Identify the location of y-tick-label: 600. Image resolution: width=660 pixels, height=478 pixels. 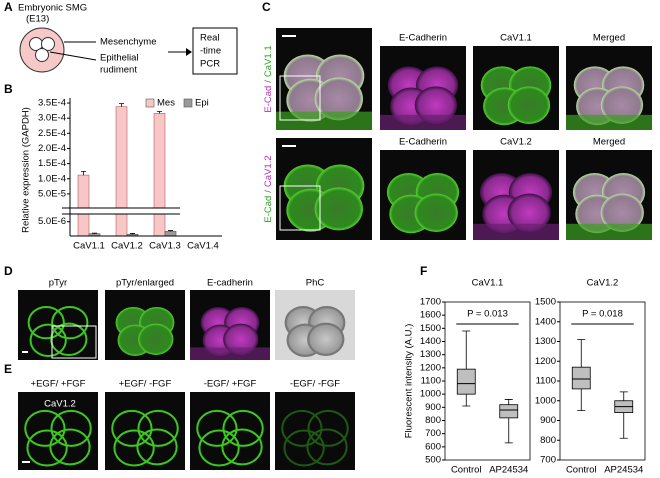
(433, 446).